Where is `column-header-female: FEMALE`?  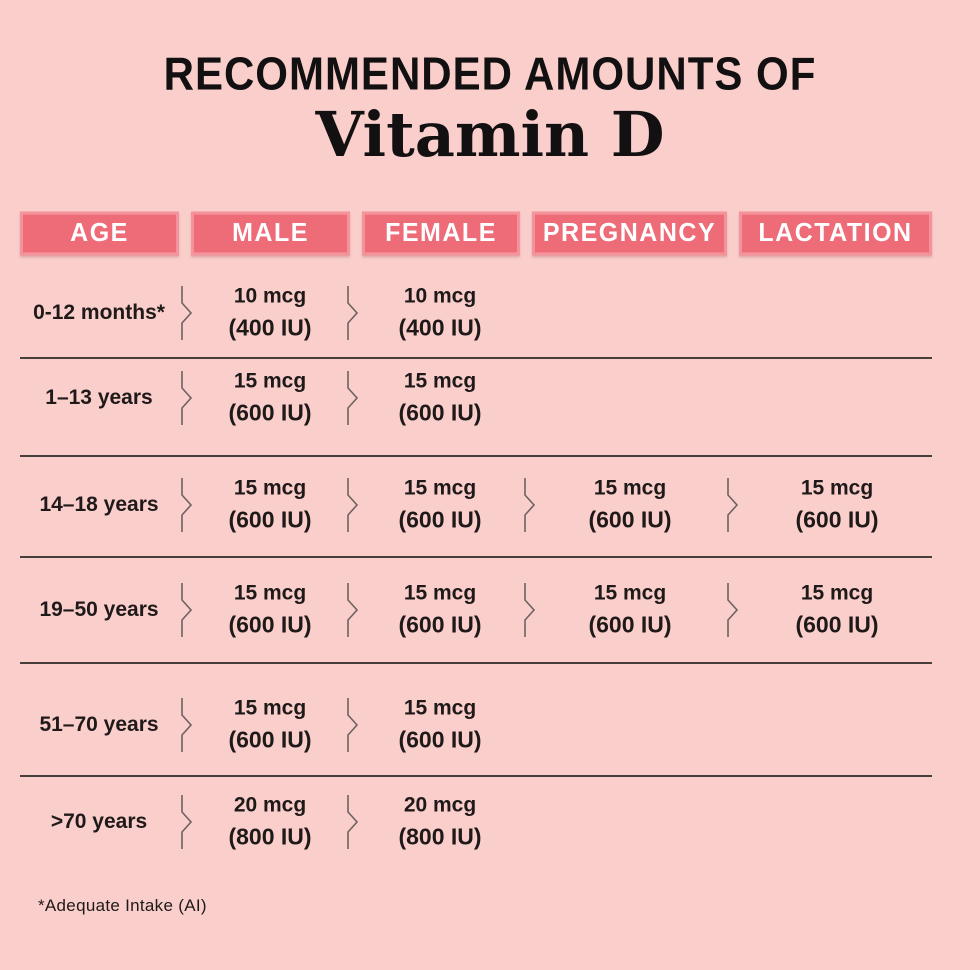
column-header-female: FEMALE is located at coordinates (441, 233).